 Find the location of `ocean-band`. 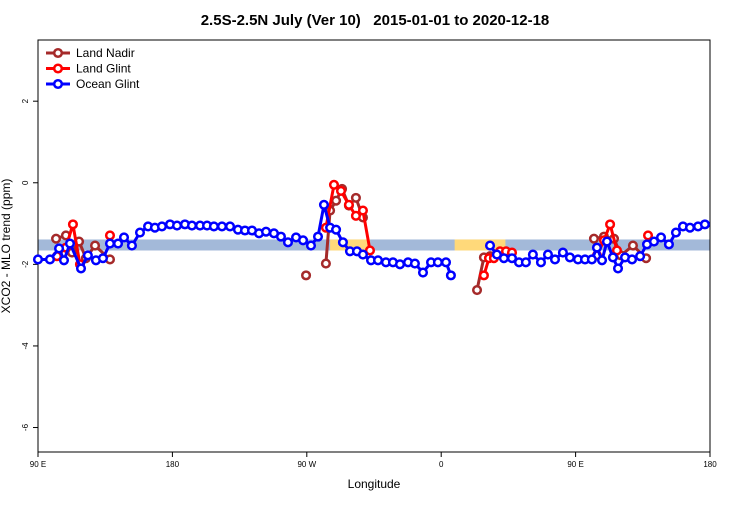

ocean-band is located at coordinates (374, 245).